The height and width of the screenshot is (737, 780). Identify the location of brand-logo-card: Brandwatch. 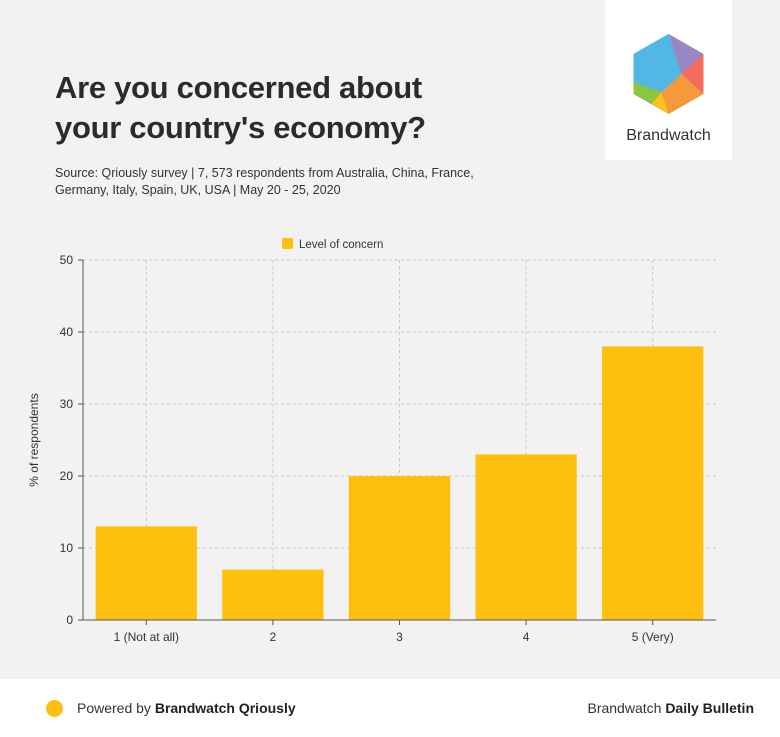
(668, 80).